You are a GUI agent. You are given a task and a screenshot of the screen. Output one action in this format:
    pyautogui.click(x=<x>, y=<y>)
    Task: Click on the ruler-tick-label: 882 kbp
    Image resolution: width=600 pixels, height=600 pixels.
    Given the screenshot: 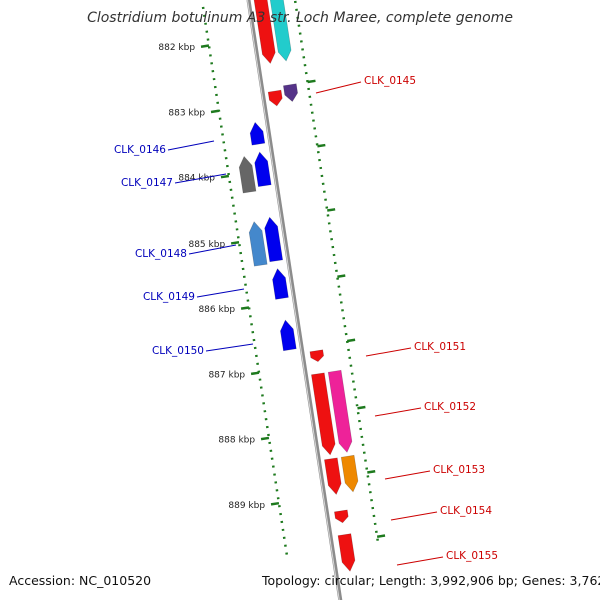 What is the action you would take?
    pyautogui.click(x=176, y=48)
    